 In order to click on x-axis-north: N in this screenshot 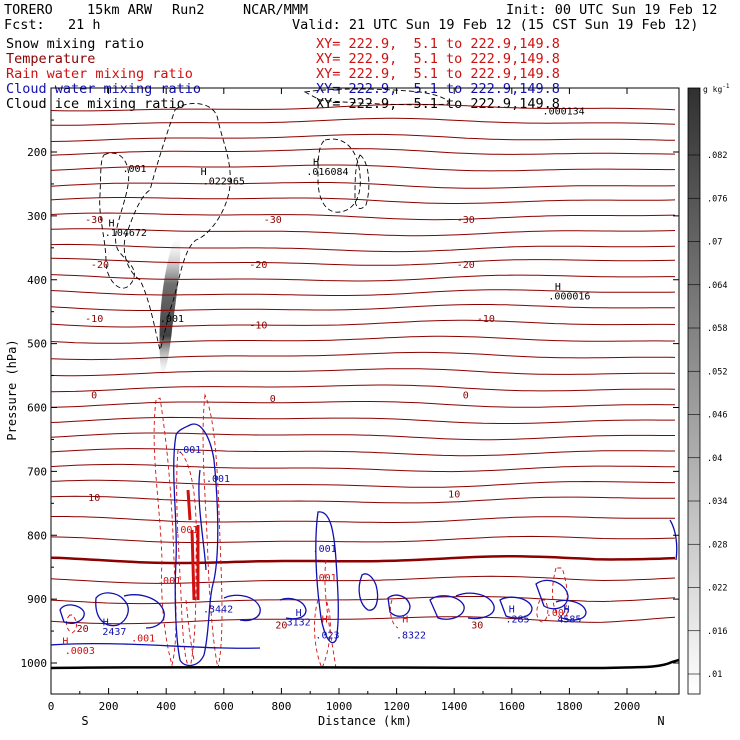, I will do `click(660, 721)`.